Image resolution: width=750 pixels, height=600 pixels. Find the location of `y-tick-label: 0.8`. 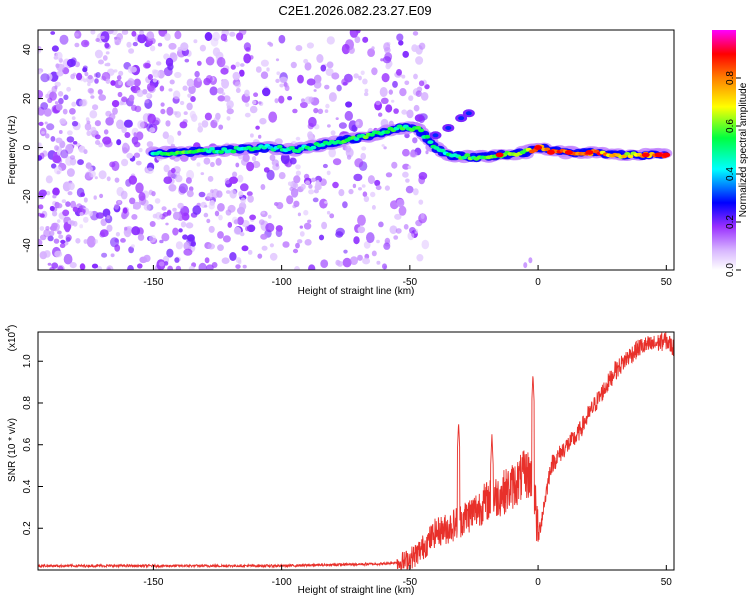

y-tick-label: 0.8 is located at coordinates (27, 403).